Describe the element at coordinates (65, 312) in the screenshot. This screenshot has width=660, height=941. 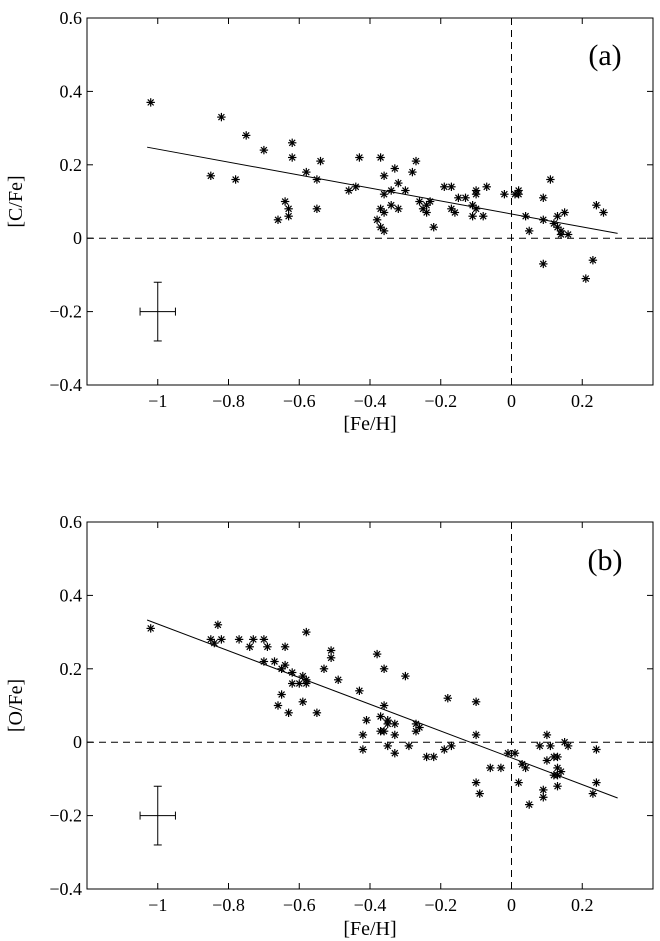
I see `y-tick-label: −0.2` at that location.